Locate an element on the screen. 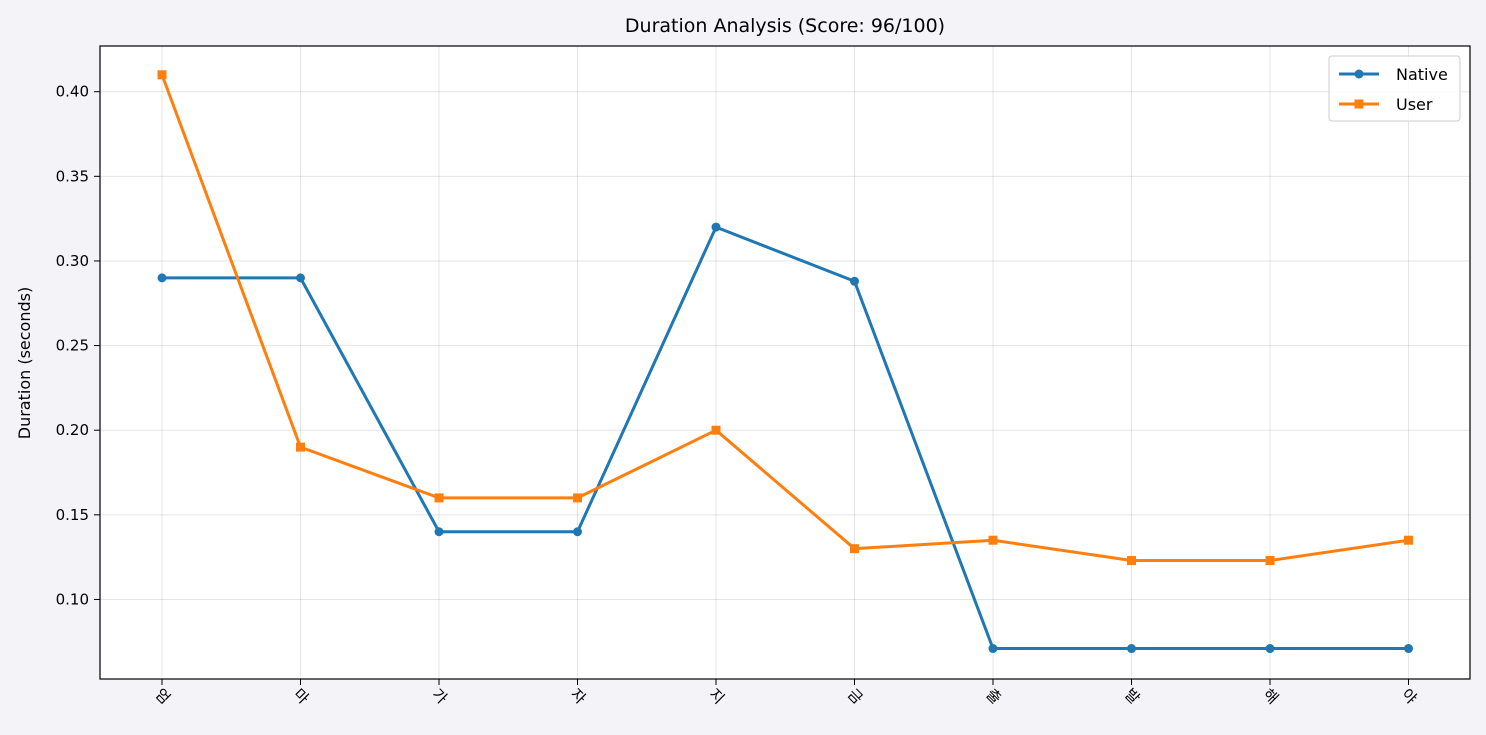 This screenshot has width=1486, height=735. x-tick-label: 출 is located at coordinates (993, 696).